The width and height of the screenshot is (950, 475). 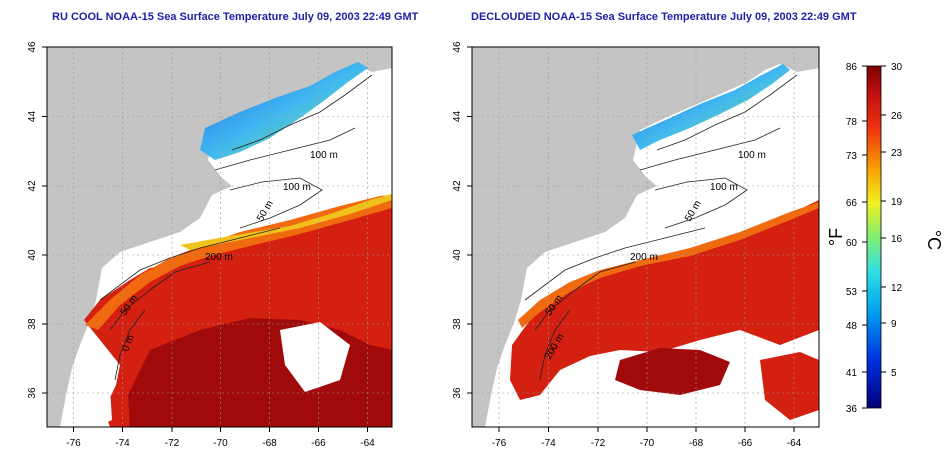 I want to click on c-tick-label: 16, so click(x=897, y=239).